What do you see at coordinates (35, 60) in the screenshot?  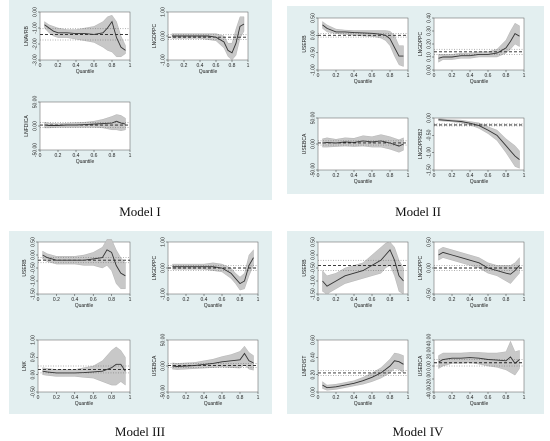 I see `plot-1-ytick-label: -3.00` at bounding box center [35, 60].